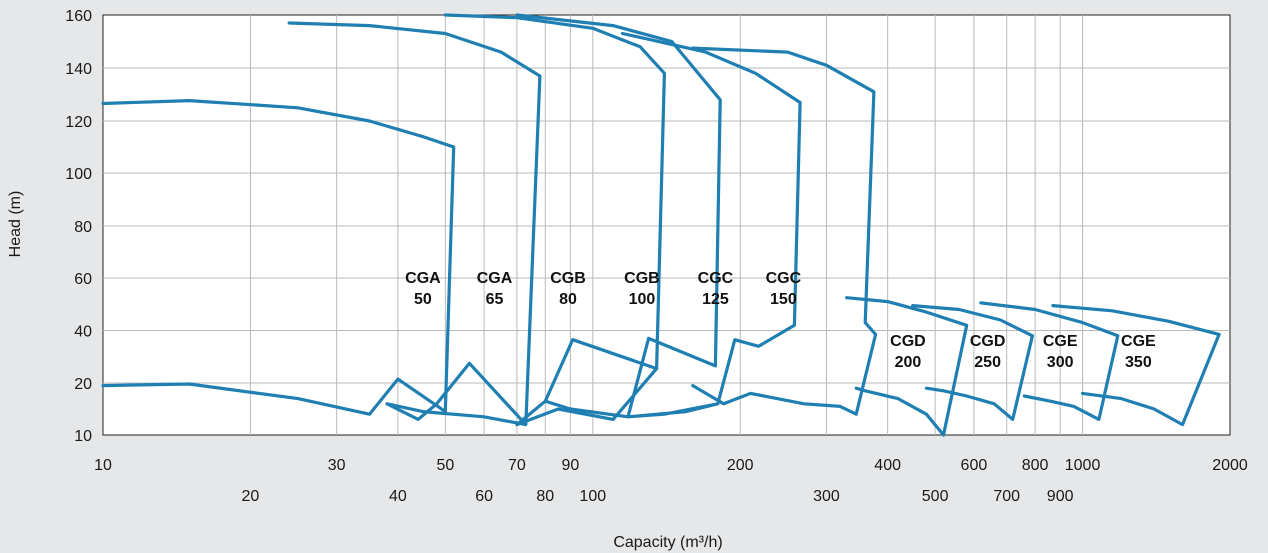 Image resolution: width=1268 pixels, height=553 pixels. Describe the element at coordinates (715, 299) in the screenshot. I see `curve-label-line: 125` at that location.